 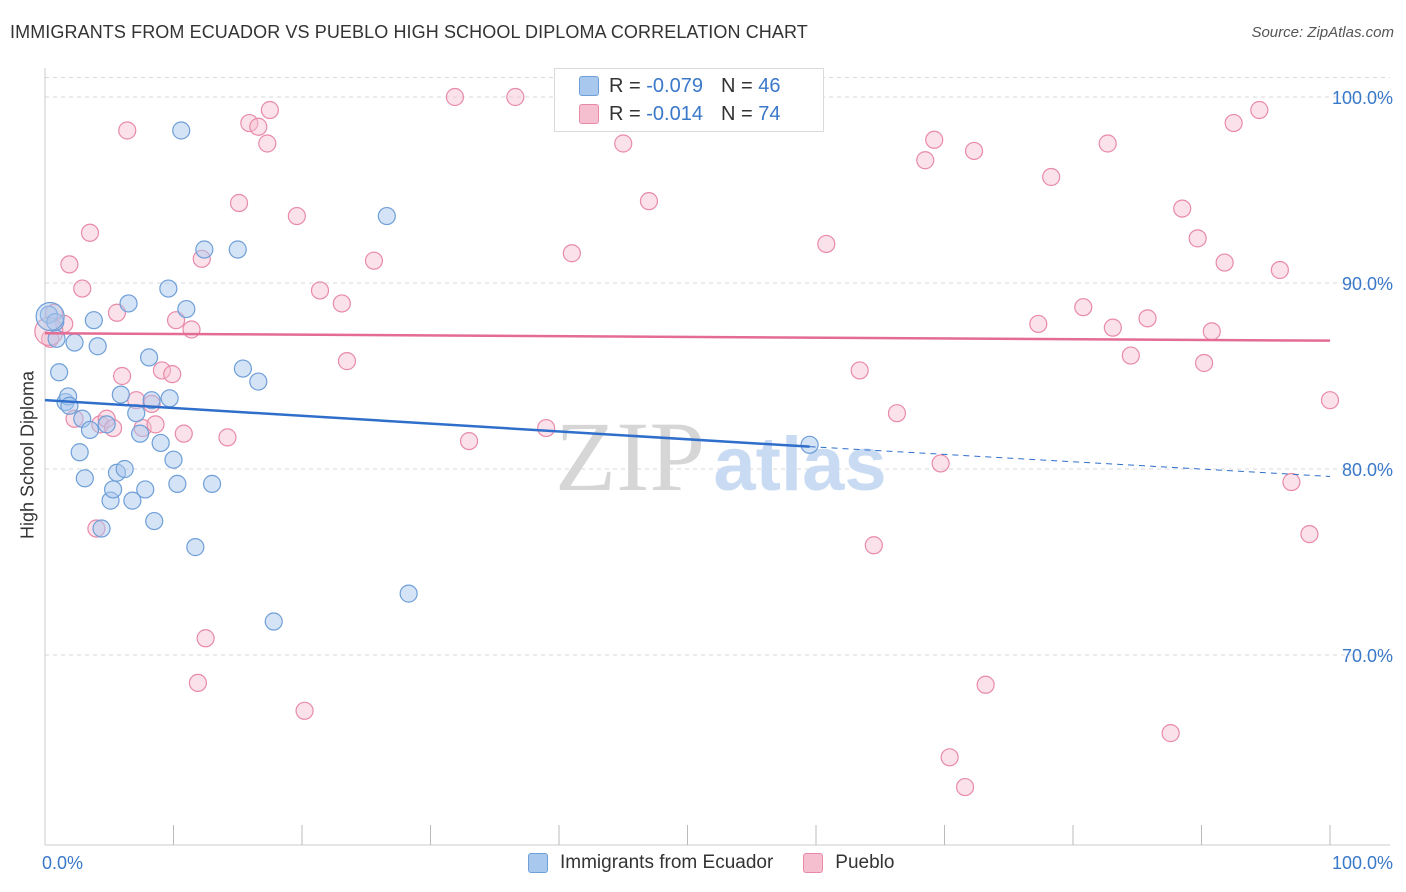 What do you see at coordinates (848, 863) in the screenshot?
I see `legend-item-pueblo: Pueblo` at bounding box center [848, 863].